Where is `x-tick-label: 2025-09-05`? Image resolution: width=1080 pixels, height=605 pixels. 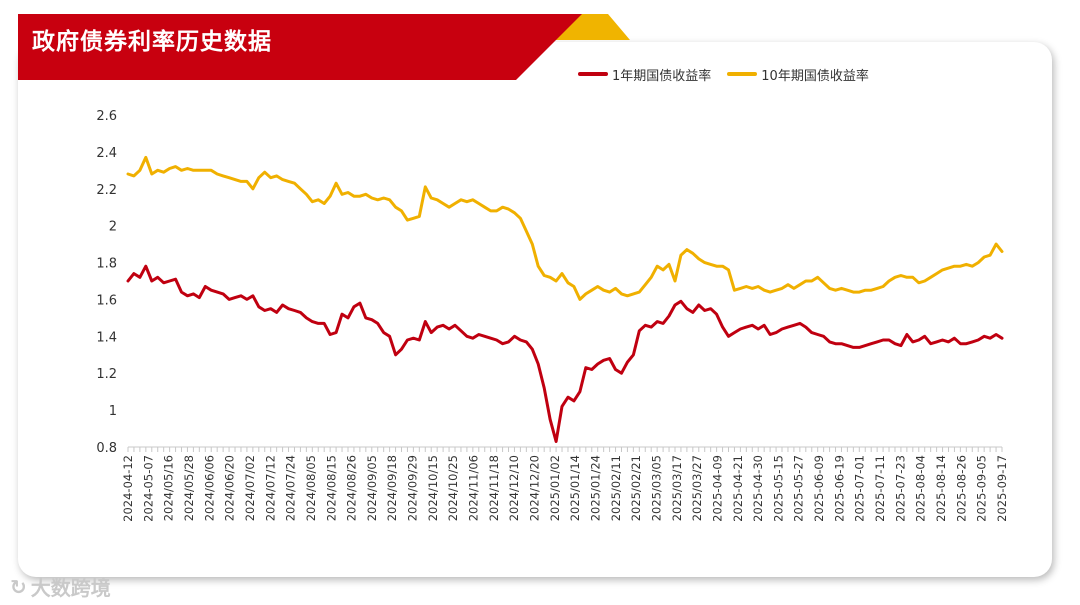 x-tick-label: 2025-09-05 is located at coordinates (982, 488).